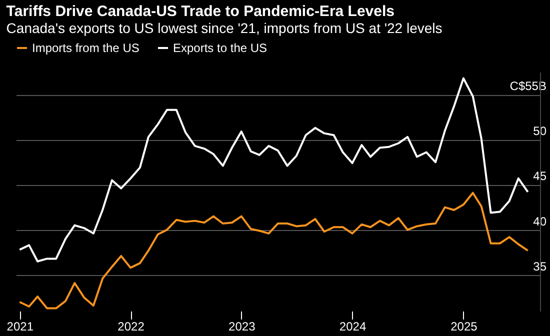 This screenshot has height=336, width=550. I want to click on chart-subtitle: Canada's exports to US lowest since '21, imports from US at '22 levels, so click(224, 28).